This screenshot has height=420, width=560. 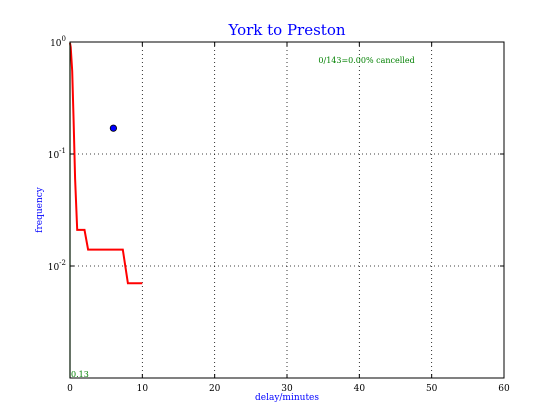 I want to click on data-point, so click(x=113, y=128).